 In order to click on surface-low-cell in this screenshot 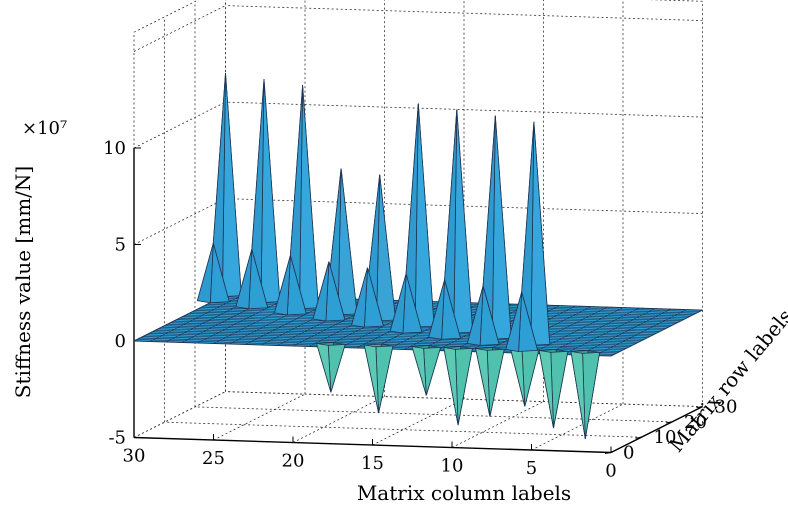, I will do `click(569, 347)`.